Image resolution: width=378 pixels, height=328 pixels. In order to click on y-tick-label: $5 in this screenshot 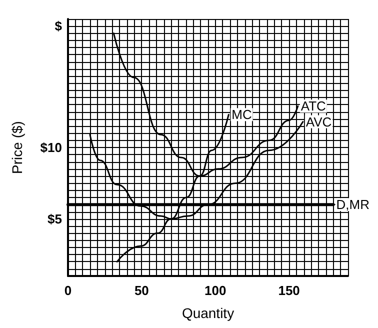, I will do `click(55, 218)`.